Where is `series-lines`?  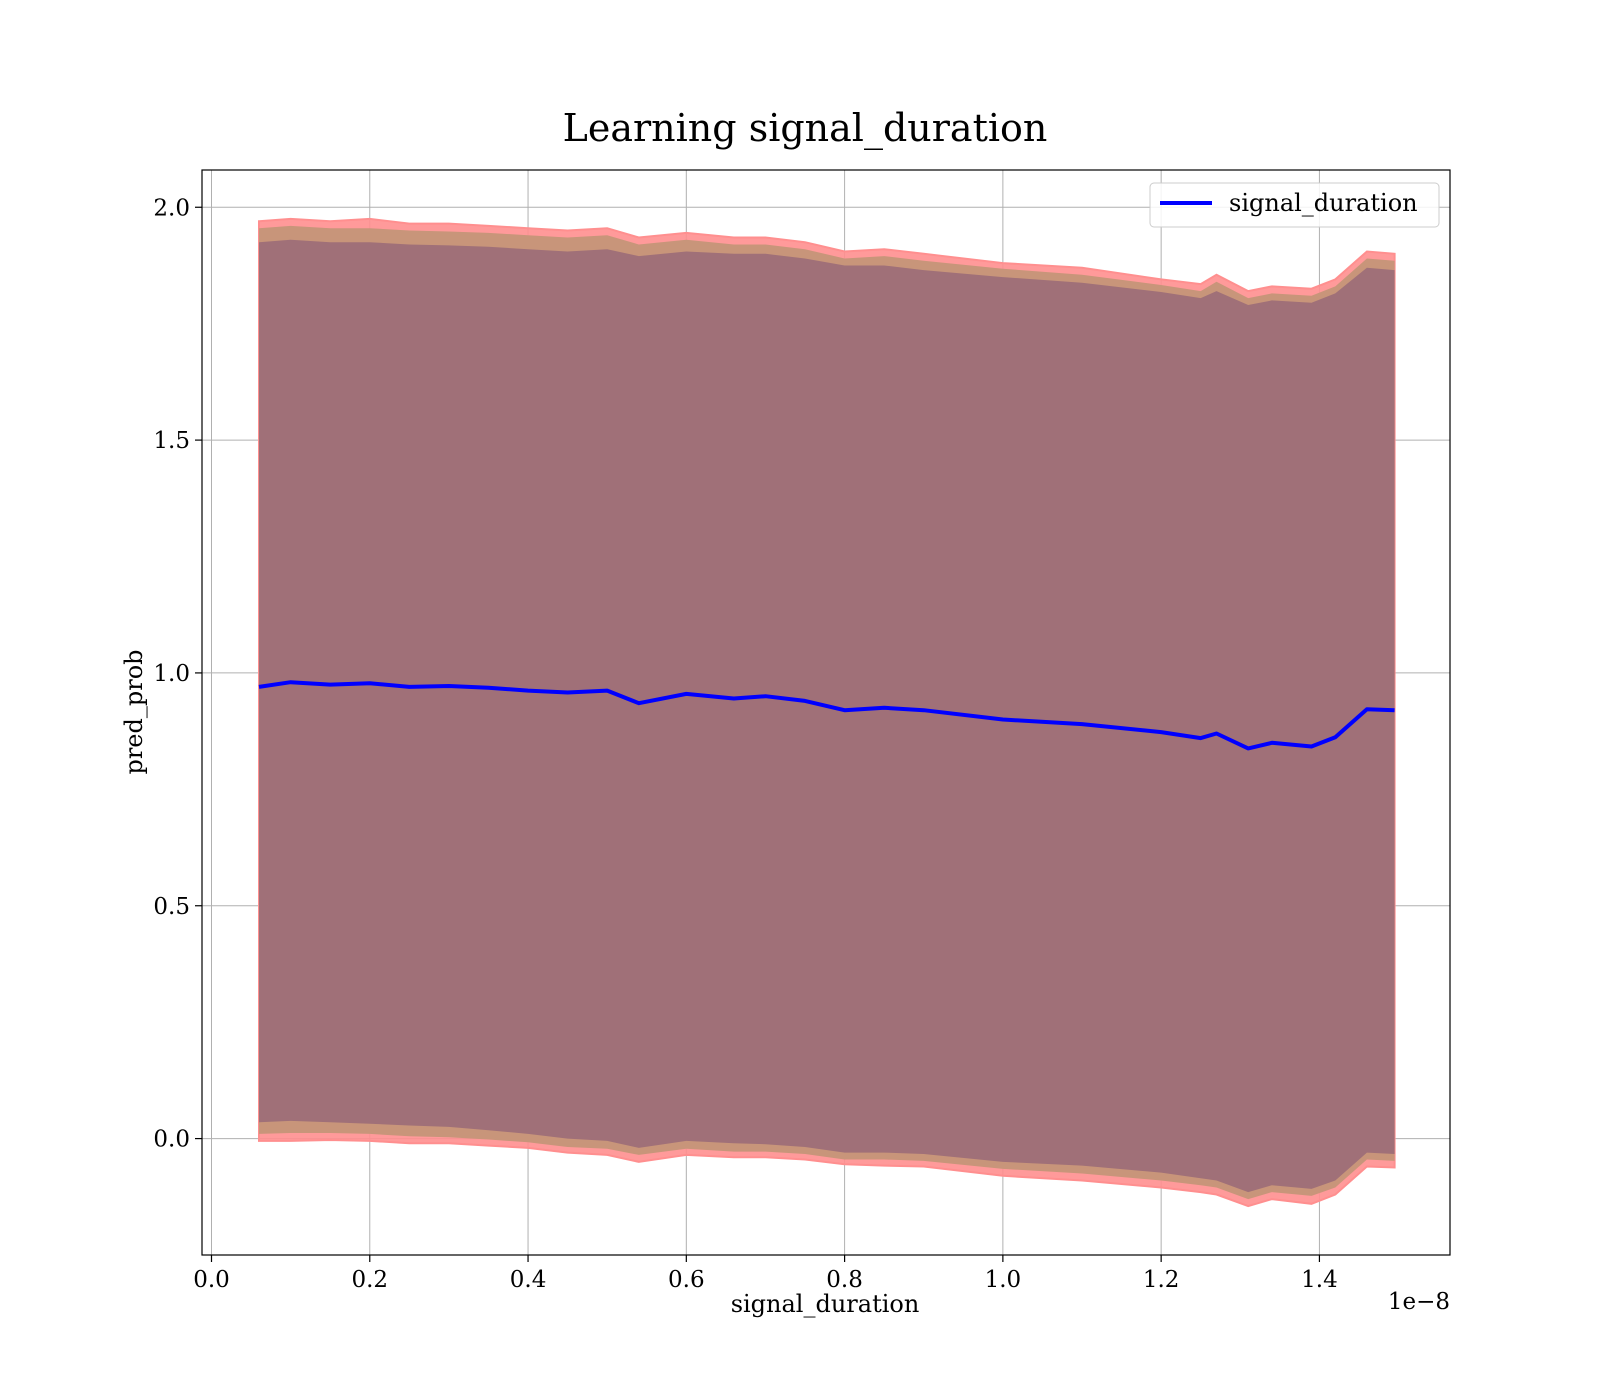
series-lines is located at coordinates (826, 715).